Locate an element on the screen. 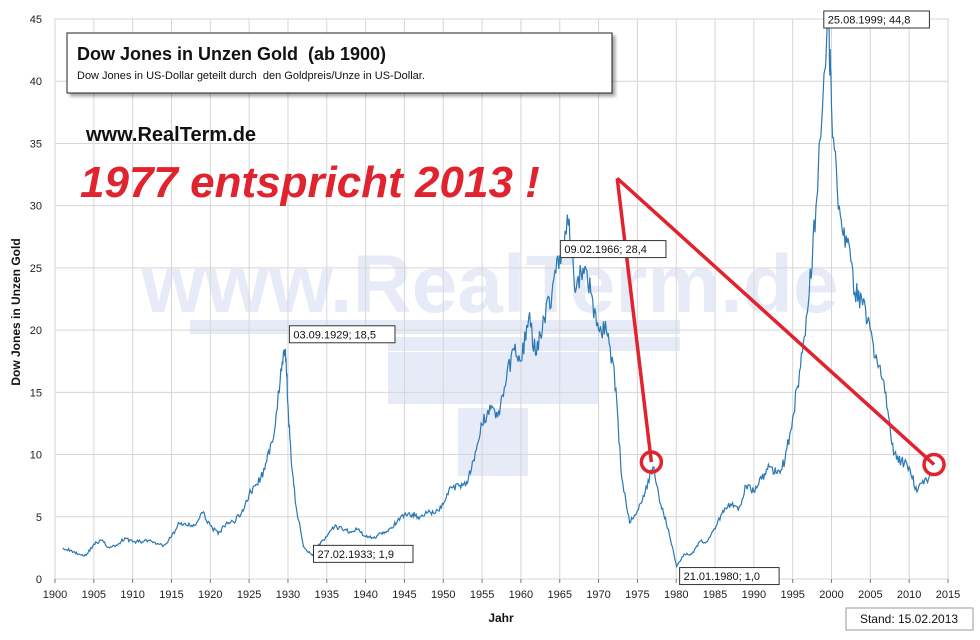 Image resolution: width=980 pixels, height=640 pixels. x-tick-label: 1955 is located at coordinates (482, 595).